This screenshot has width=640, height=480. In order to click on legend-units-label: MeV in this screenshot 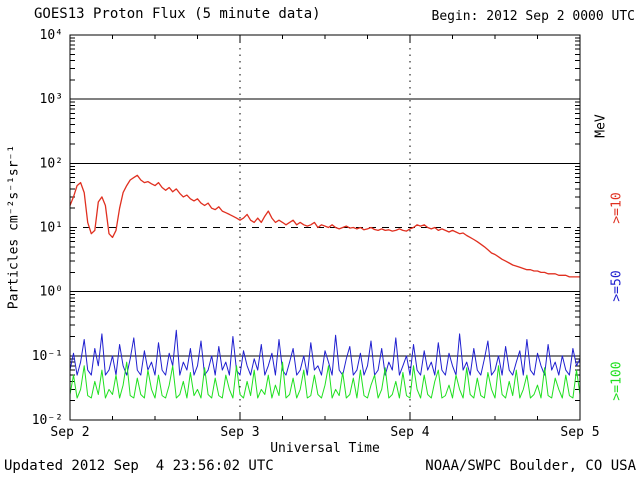, I will do `click(601, 126)`.